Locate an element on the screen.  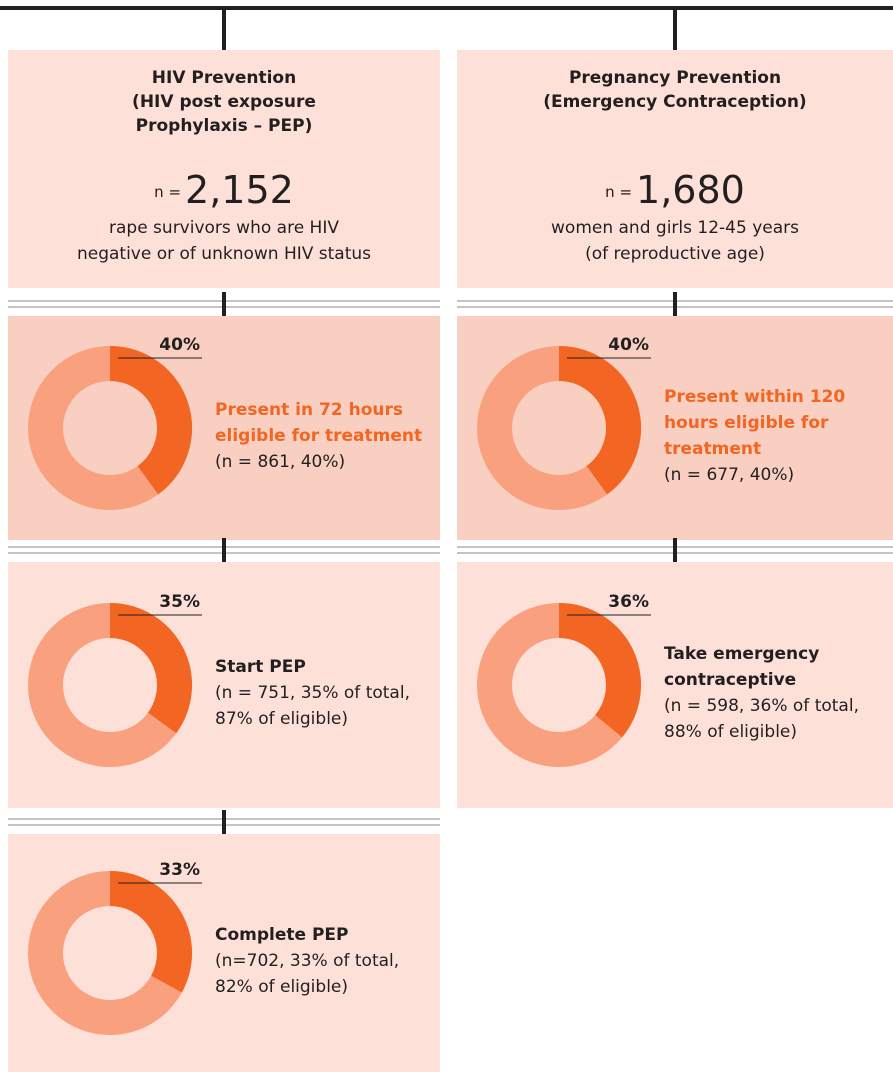
step-detail: 87% of eligible) is located at coordinates (281, 719).